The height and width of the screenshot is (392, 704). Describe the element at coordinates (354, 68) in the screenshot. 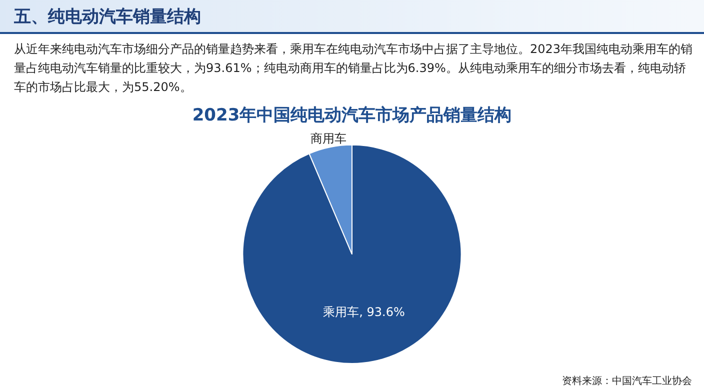

I see `text: 从近年来纯电动汽车市场细分产品的销量趋势来看，乘用车在纯电动汽车市场中占据了主导地位。2023年我国纯电动乘用车的销量占纯电动汽车销量的比重较大，为93.61%；纯电动商用车的销量占比为6.39%。从纯电动乘用车的细分市场去看，纯电动轿车的市场占比最大，为55.20%。` at that location.